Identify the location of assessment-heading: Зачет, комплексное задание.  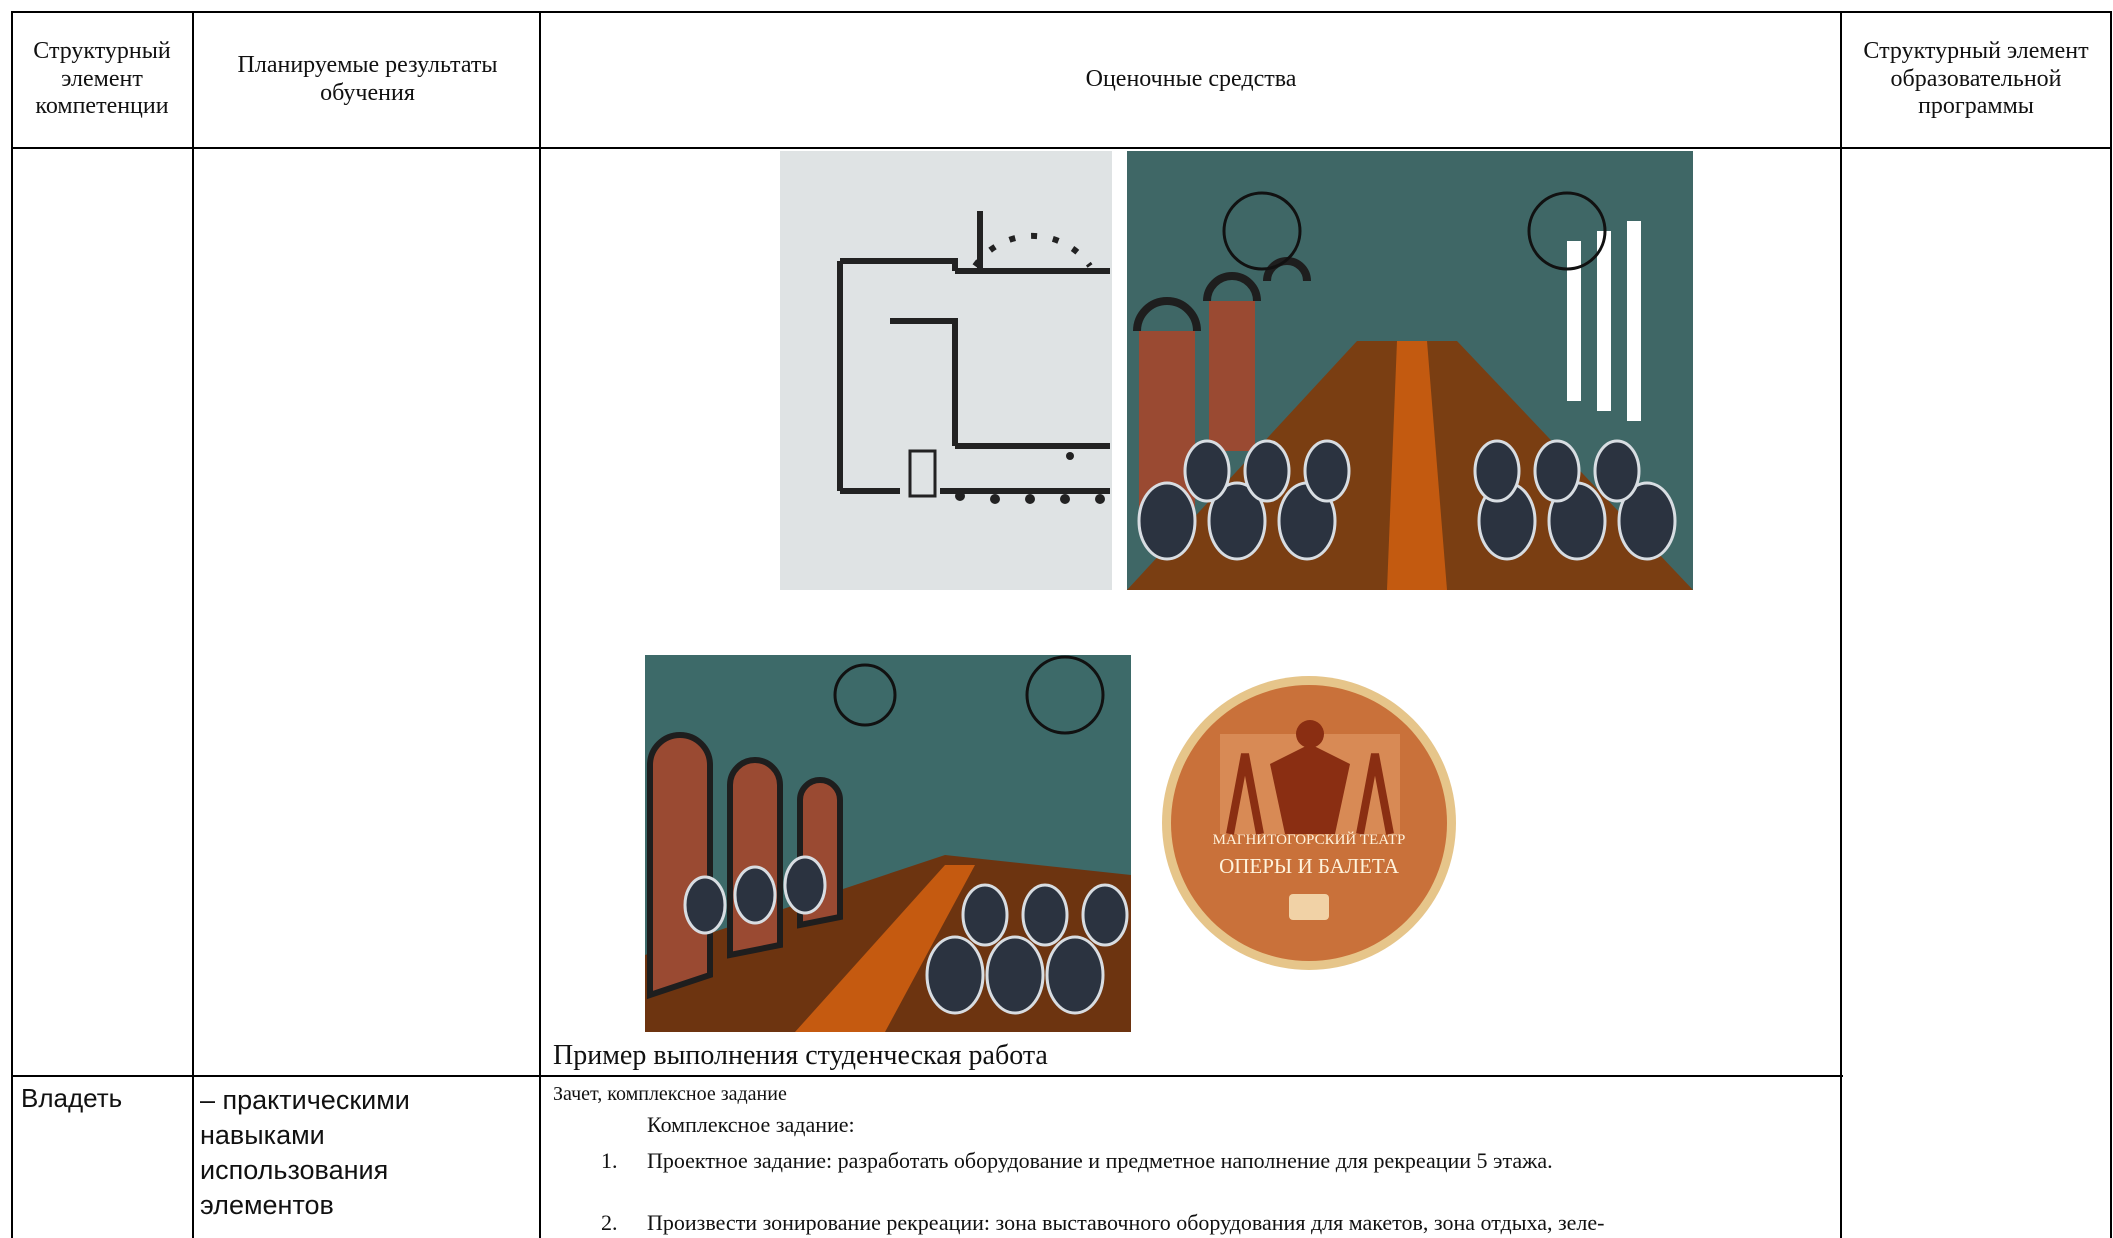
(670, 1094).